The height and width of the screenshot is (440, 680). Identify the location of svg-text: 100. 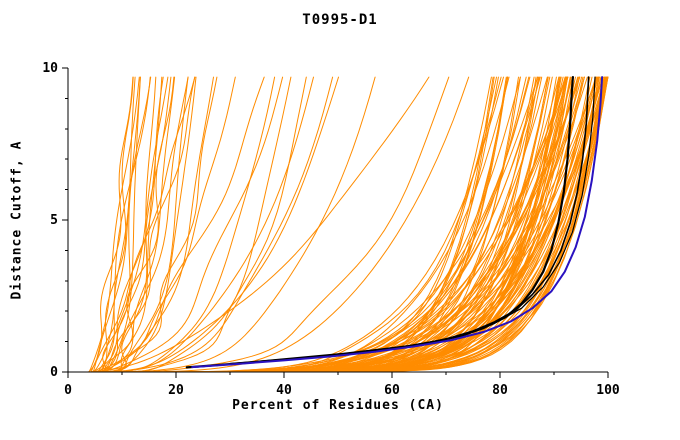
(608, 390).